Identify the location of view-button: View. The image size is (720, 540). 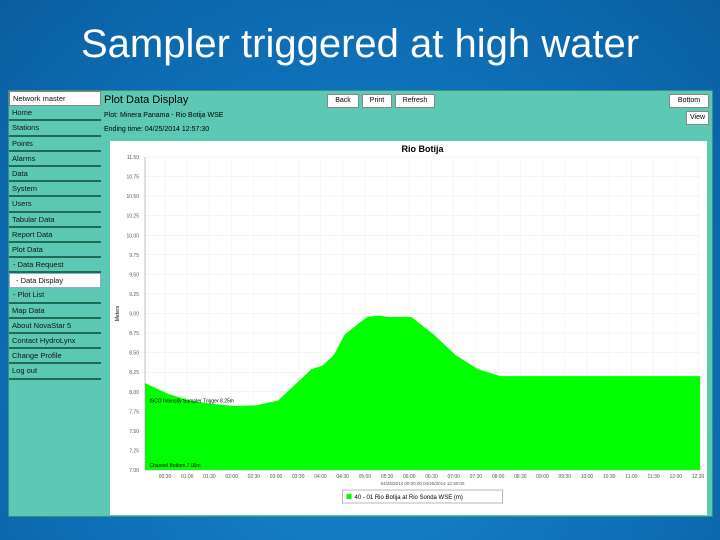
(697, 118).